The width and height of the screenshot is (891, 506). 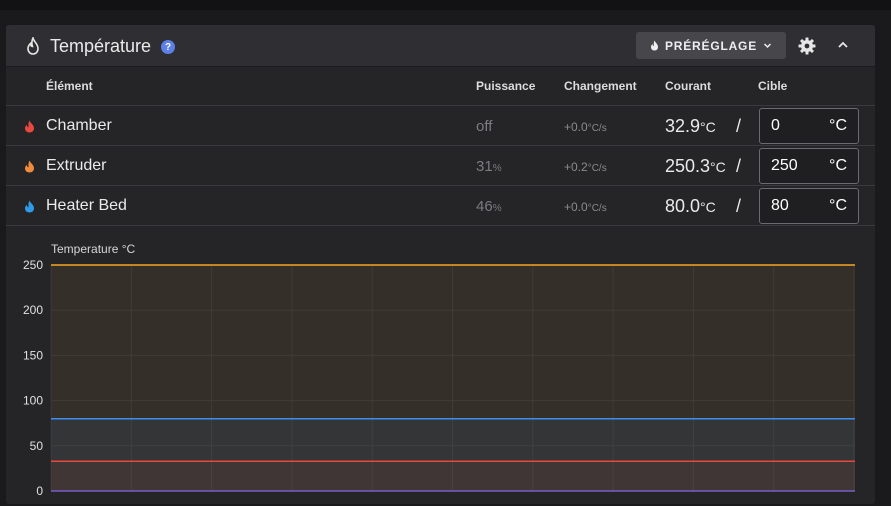 What do you see at coordinates (440, 126) in the screenshot?
I see `table-row-chamber: Chamber off +0.0°C/s 32.9°C / 0 °C` at bounding box center [440, 126].